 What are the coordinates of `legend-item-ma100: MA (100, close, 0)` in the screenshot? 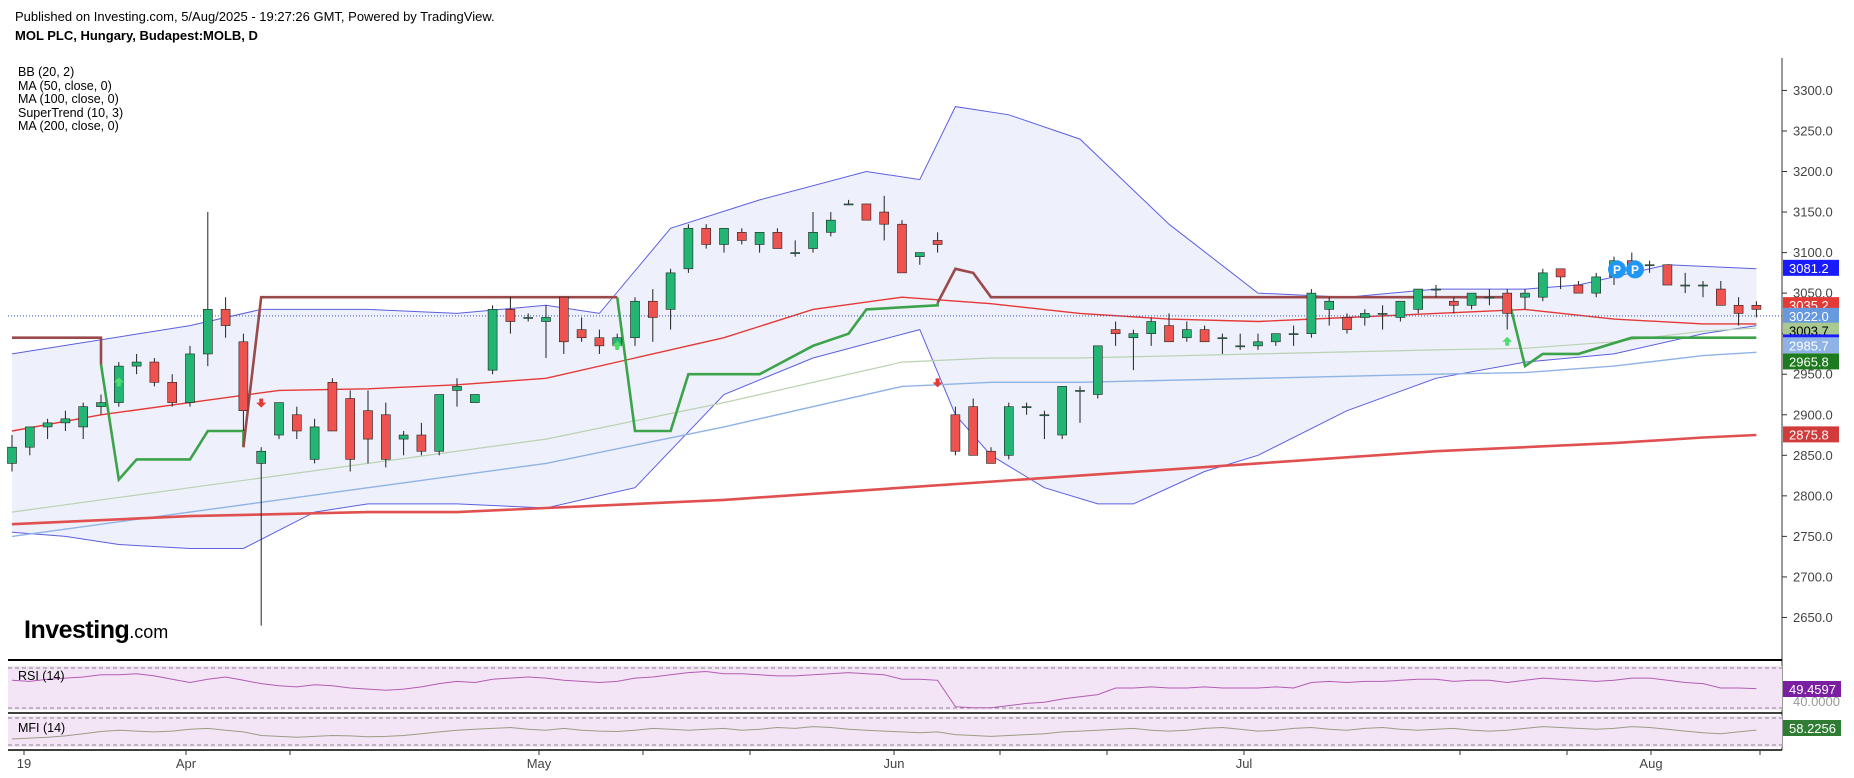 It's located at (68, 99).